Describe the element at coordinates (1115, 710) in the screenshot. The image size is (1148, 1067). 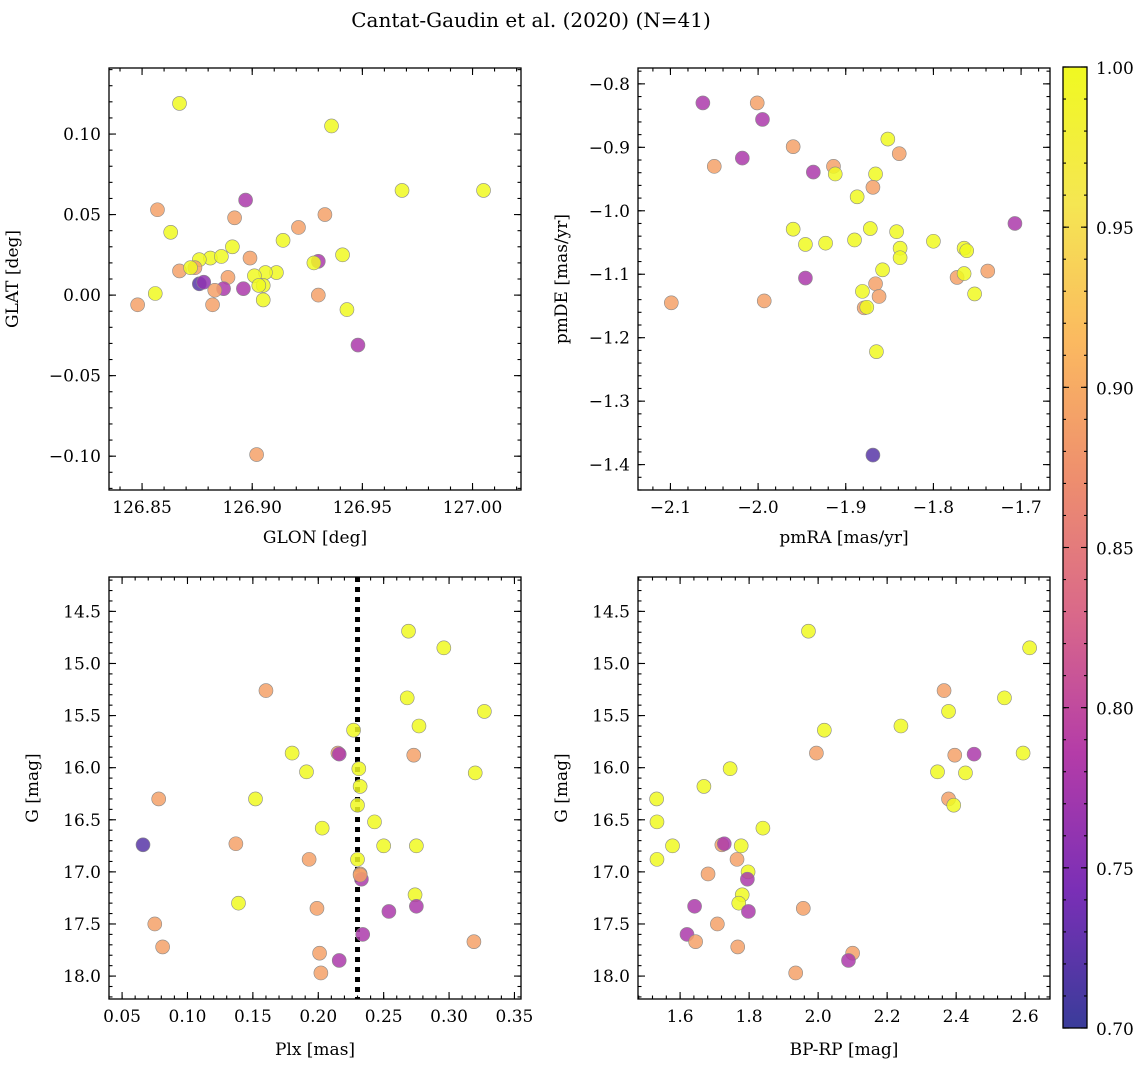
I see `colorbar-tick-label: 0.80` at that location.